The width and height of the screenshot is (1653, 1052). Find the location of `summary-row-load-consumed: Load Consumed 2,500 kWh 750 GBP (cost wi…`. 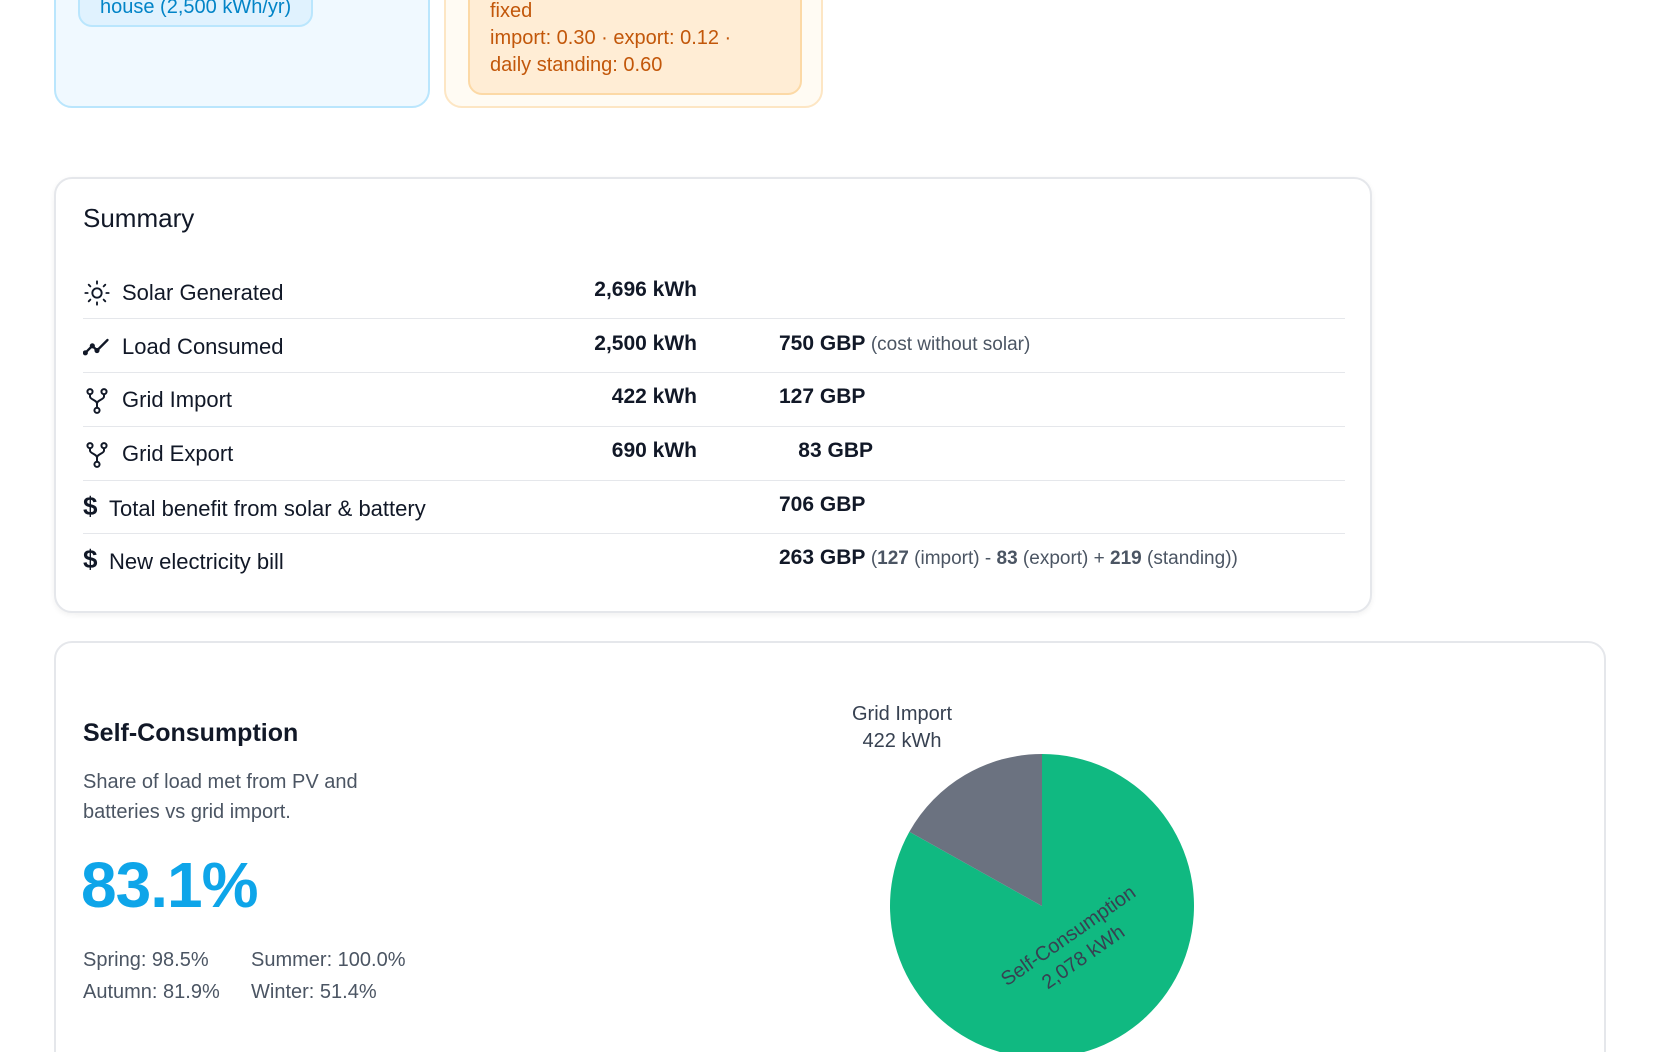

summary-row-load-consumed: Load Consumed 2,500 kWh 750 GBP (cost wi… is located at coordinates (714, 346).